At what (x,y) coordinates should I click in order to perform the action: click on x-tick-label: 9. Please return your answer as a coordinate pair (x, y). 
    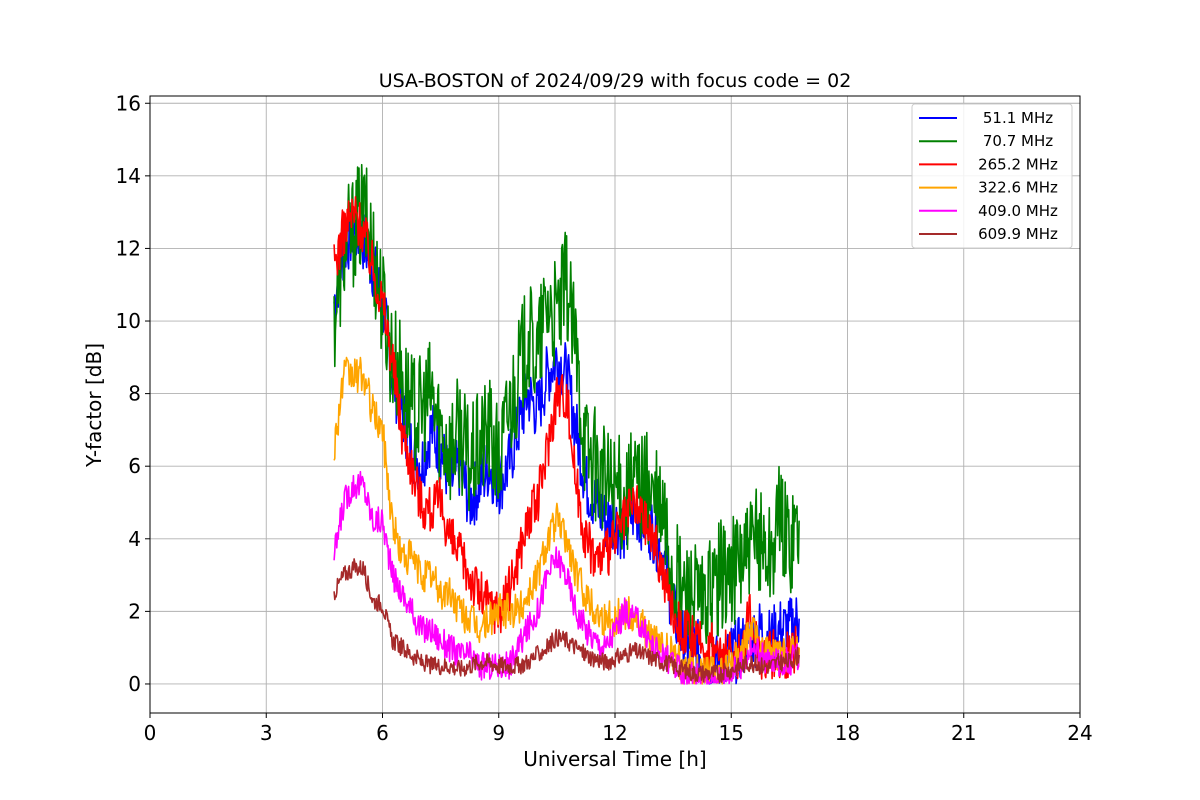
    Looking at the image, I should click on (498, 733).